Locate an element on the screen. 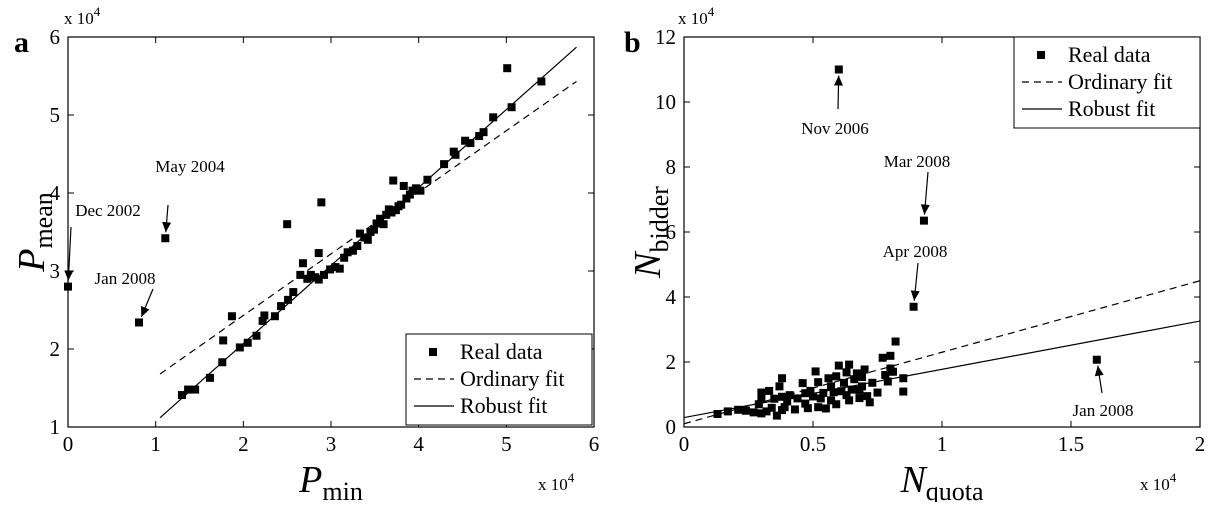 The height and width of the screenshot is (507, 1221). annotation-label: May 2004 is located at coordinates (190, 166).